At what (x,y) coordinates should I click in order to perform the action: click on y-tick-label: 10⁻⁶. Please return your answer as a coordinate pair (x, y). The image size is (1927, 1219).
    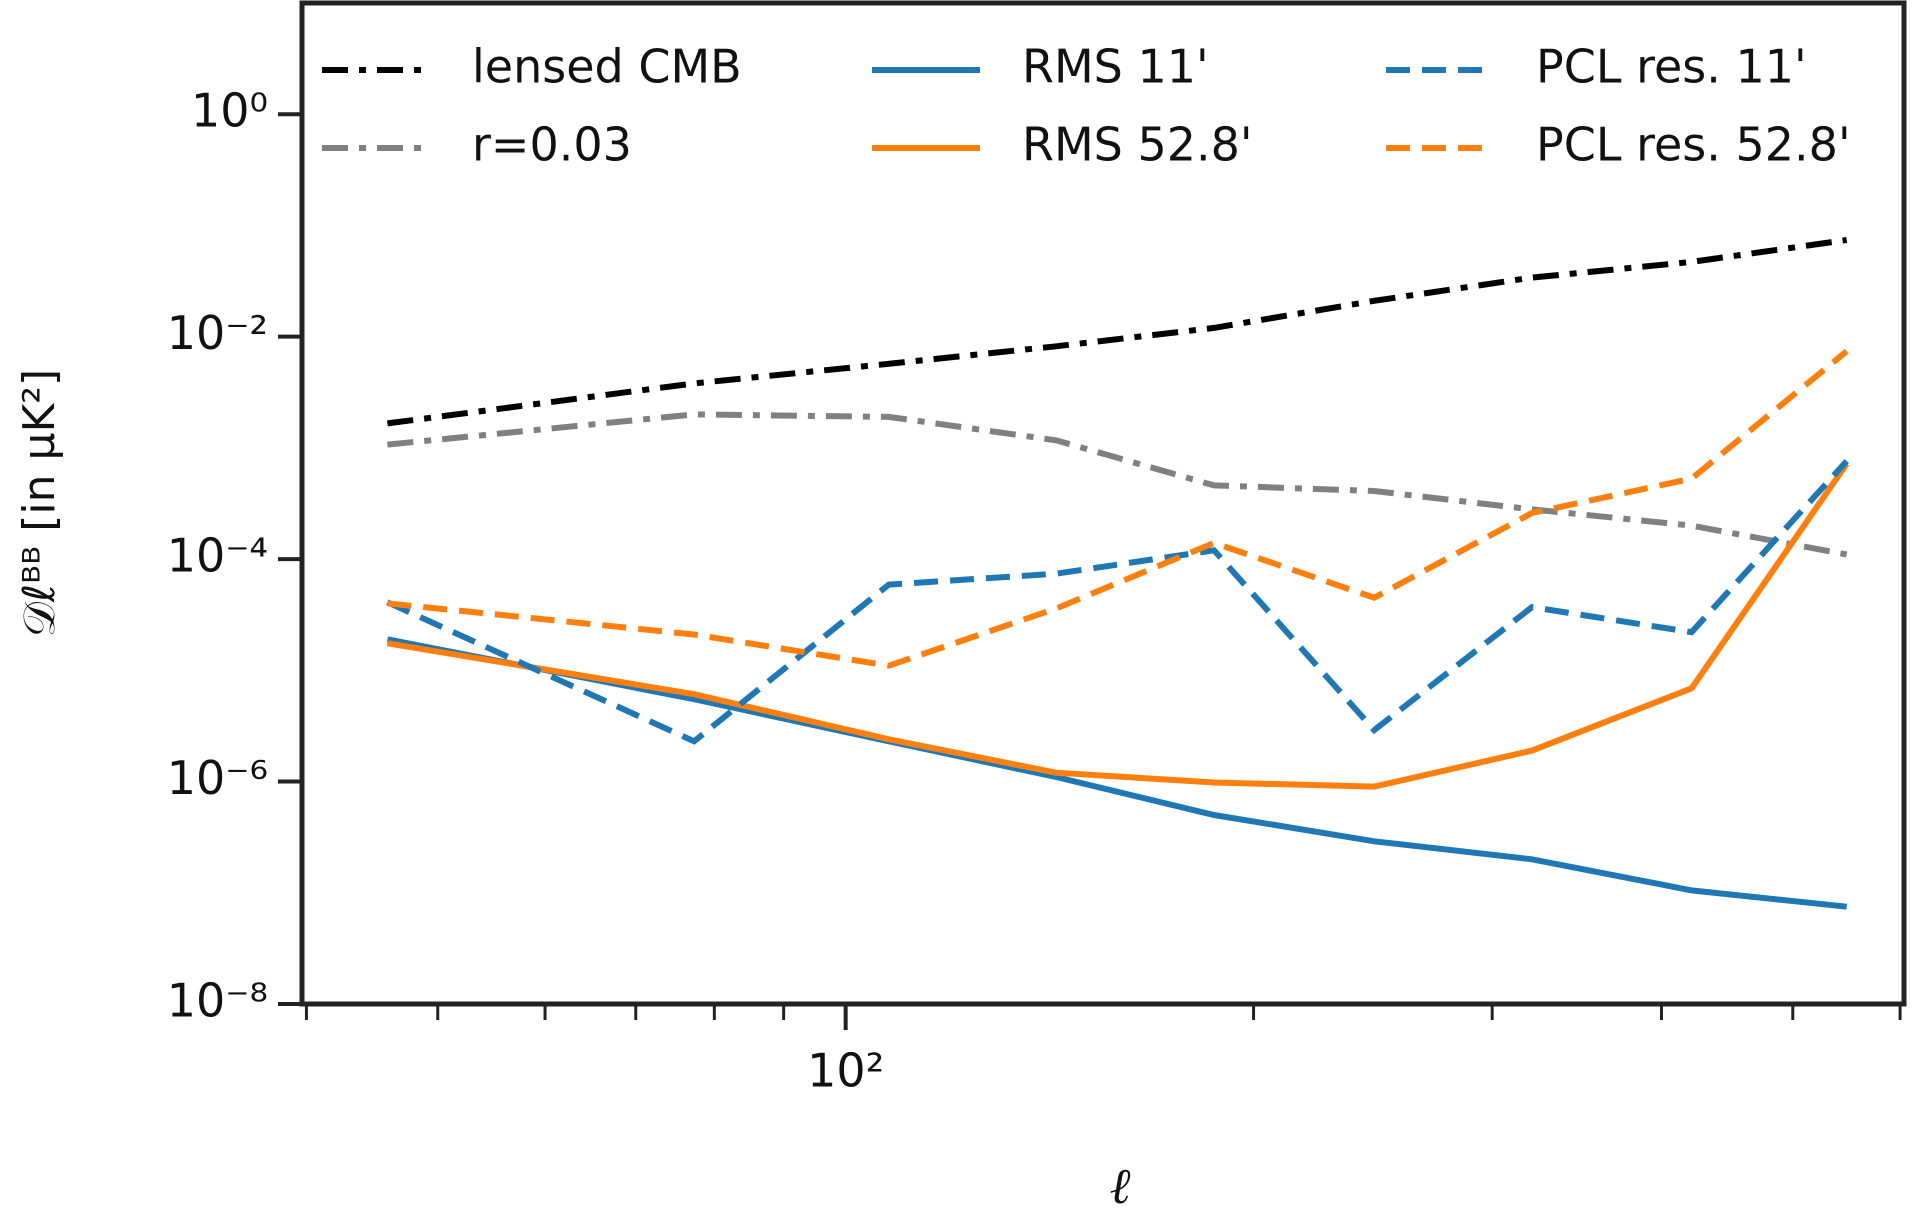
    Looking at the image, I should click on (217, 778).